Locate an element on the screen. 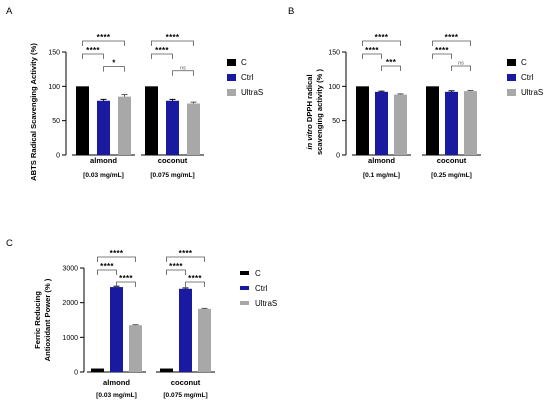 The width and height of the screenshot is (550, 401). y-axis-ticks: 0 1000 2000 3000 is located at coordinates (73, 321).